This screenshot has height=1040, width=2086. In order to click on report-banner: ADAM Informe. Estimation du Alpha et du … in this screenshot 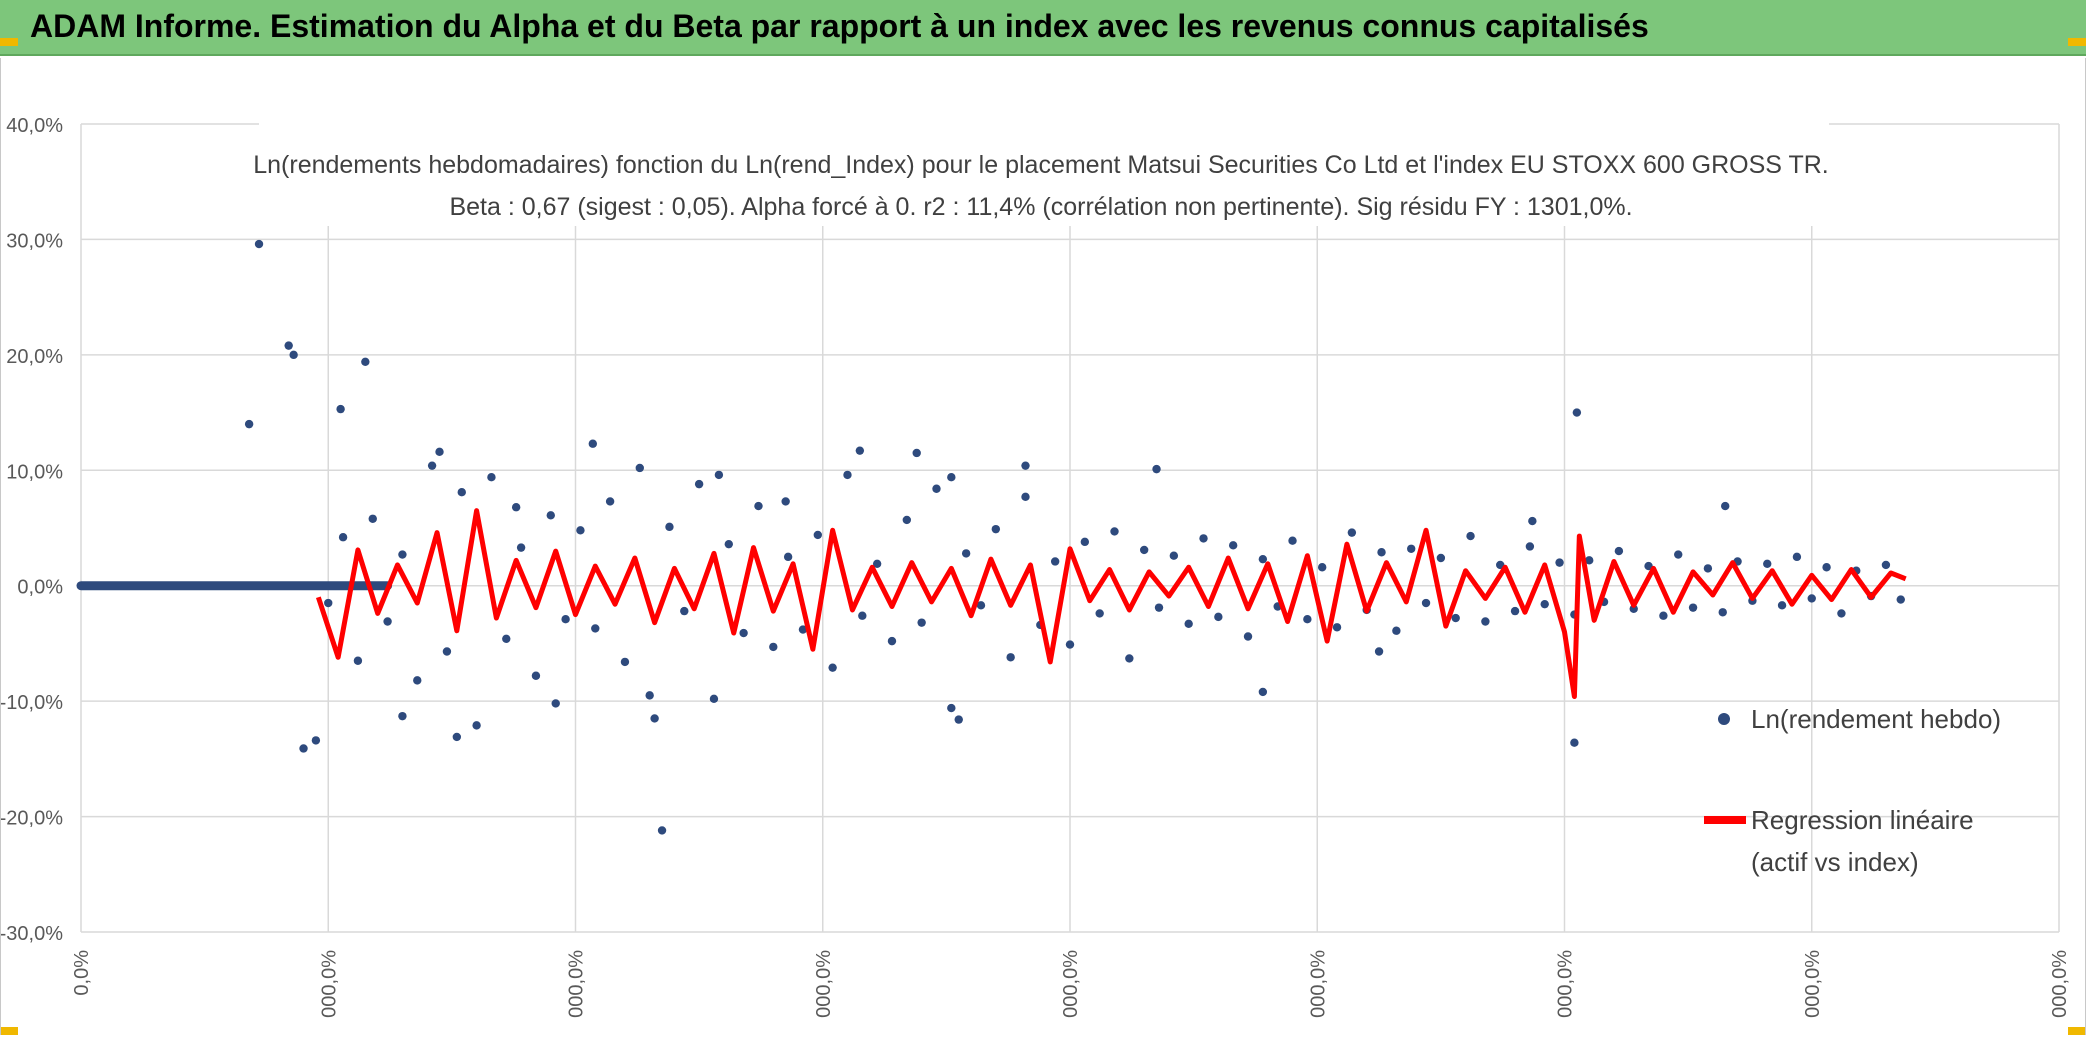, I will do `click(1043, 28)`.